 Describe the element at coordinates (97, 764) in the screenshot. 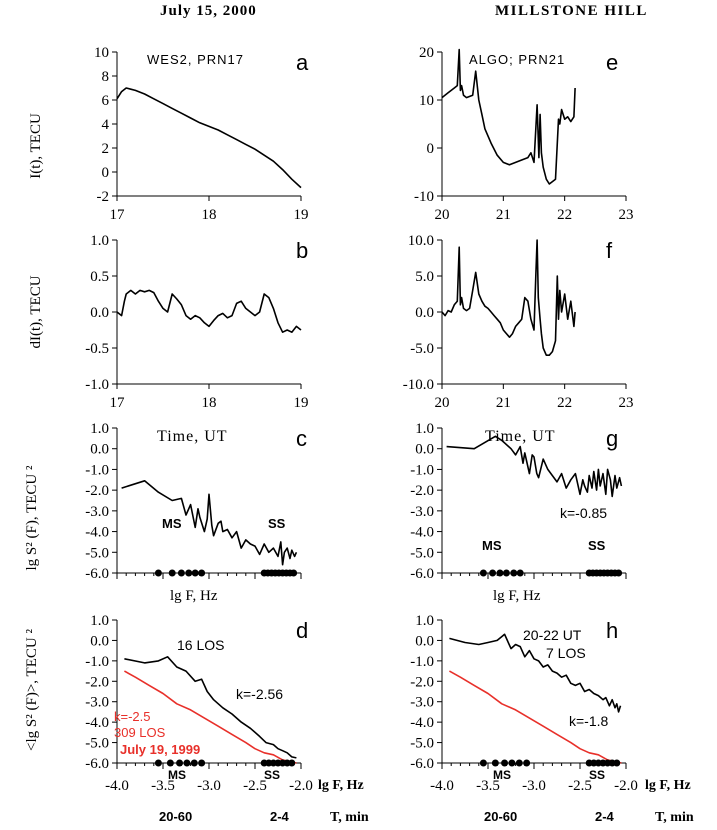

I see `y-tick-label-d: -6.0` at that location.